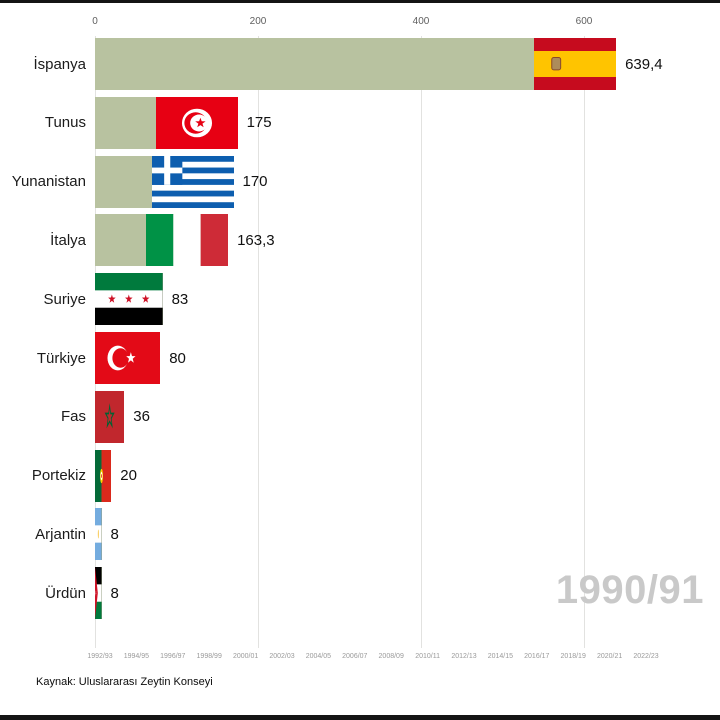  I want to click on country-label: Yunanistan, so click(48, 182).